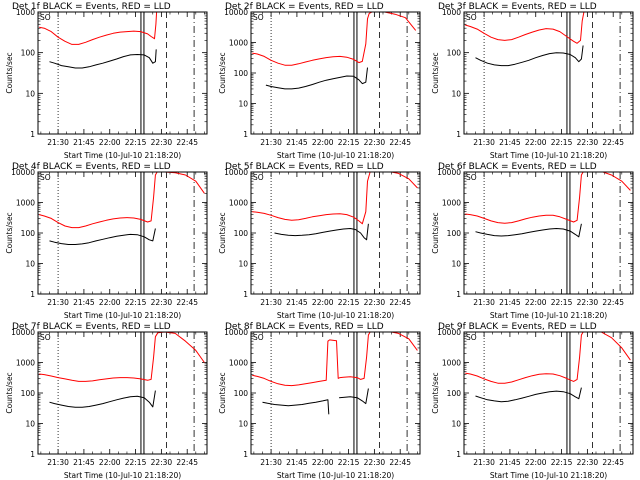  Describe the element at coordinates (304, 7) in the screenshot. I see `panel-title: Det 2f BLACK = Events, RED = LLD` at that location.